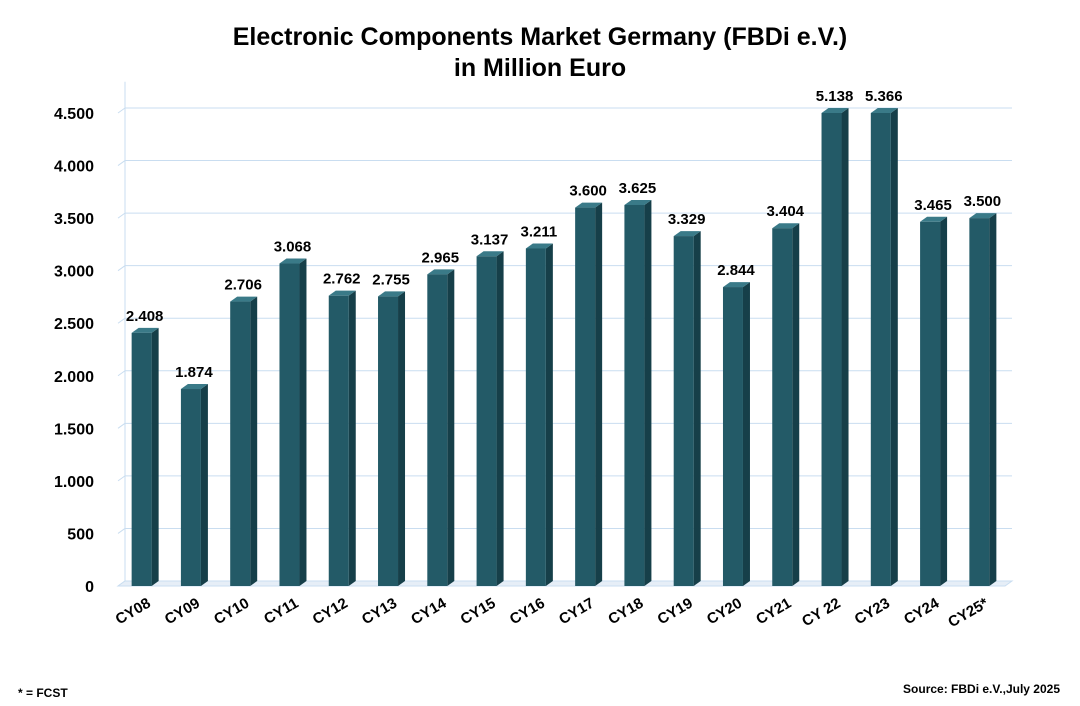 The image size is (1080, 706). What do you see at coordinates (74, 272) in the screenshot?
I see `y-tick-label: 3.000` at bounding box center [74, 272].